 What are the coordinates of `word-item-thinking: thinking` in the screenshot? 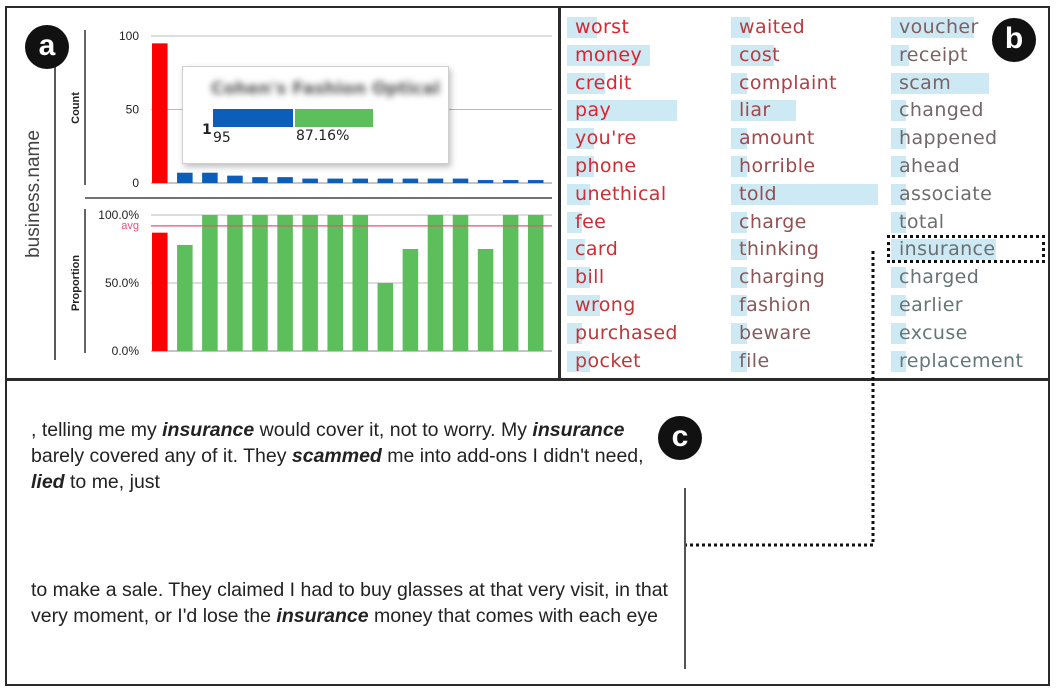 It's located at (775, 249).